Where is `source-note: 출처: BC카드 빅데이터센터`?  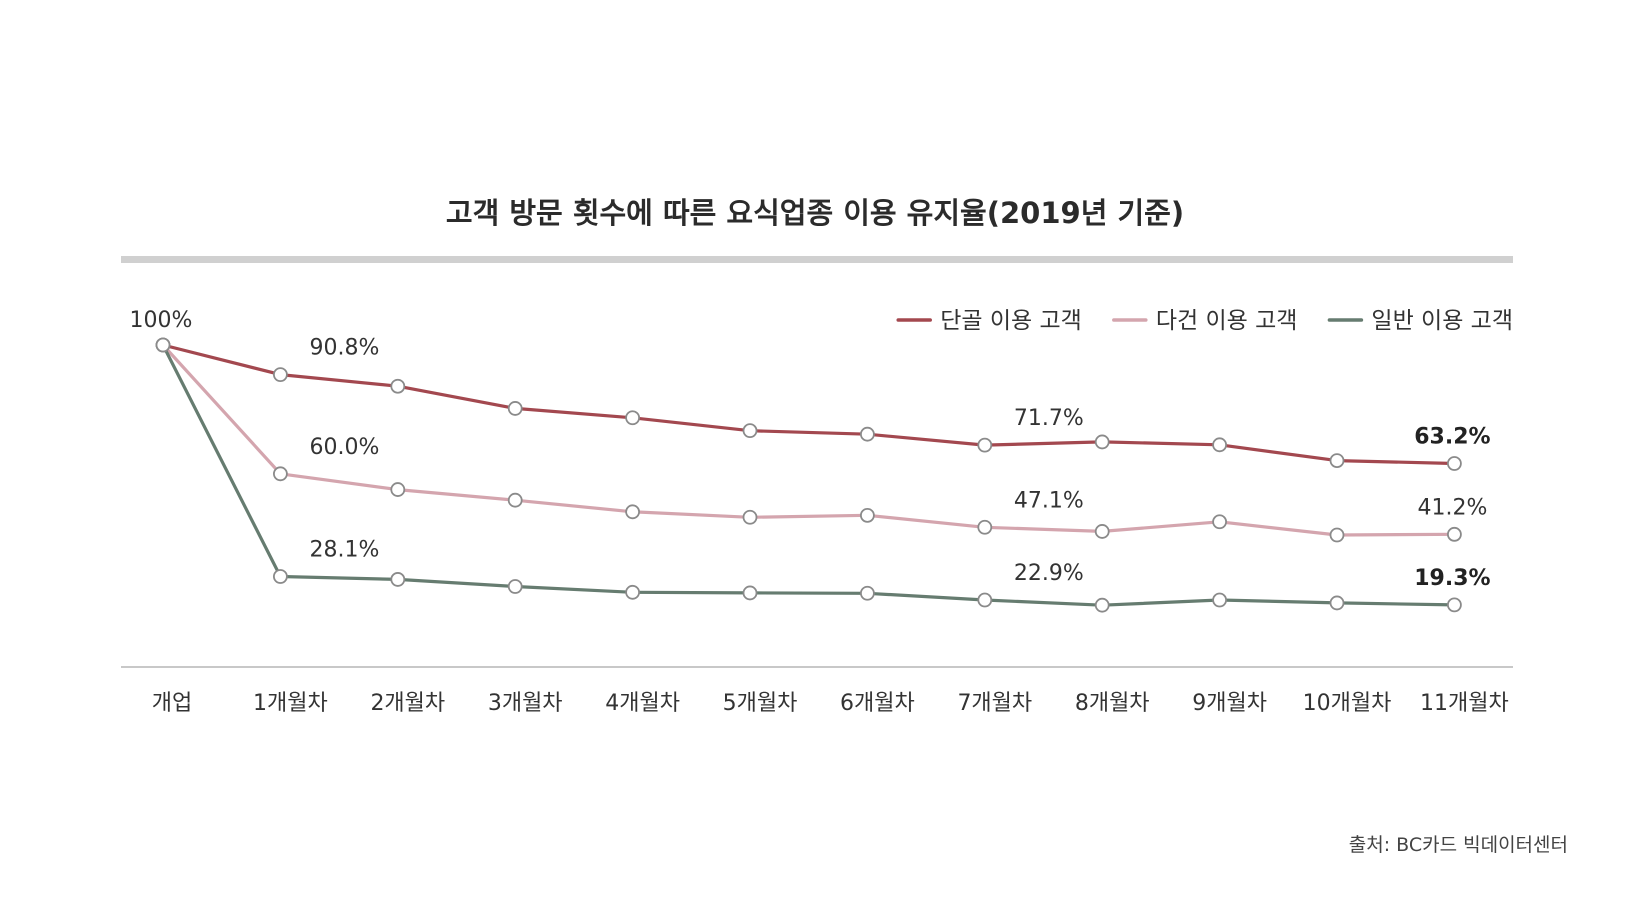
source-note: 출처: BC카드 빅데이터센터 is located at coordinates (1458, 845).